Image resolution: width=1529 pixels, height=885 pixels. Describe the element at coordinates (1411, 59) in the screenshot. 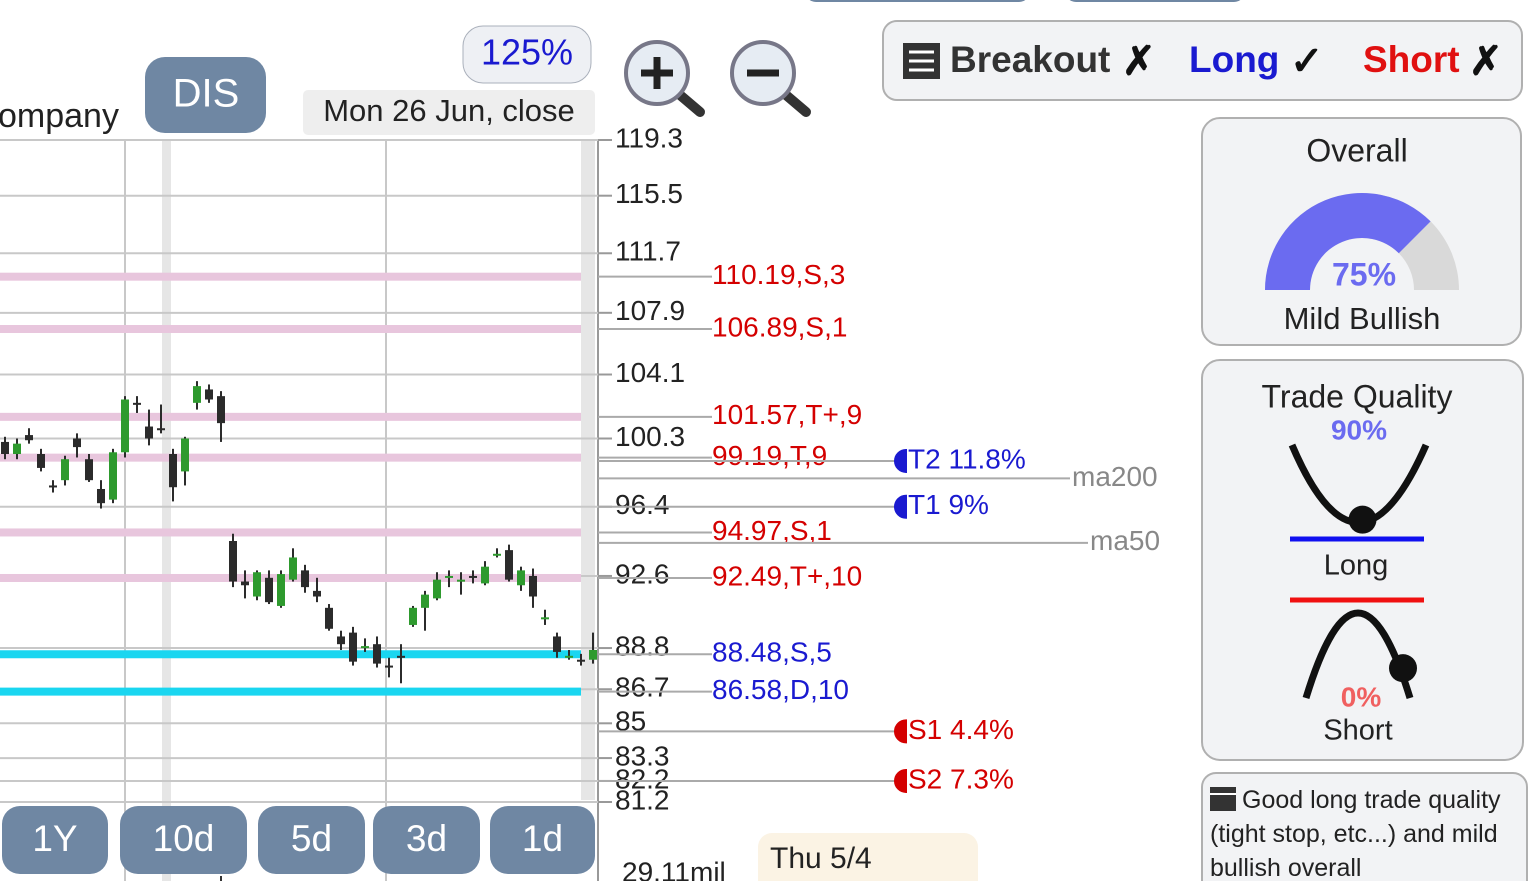

I see `short: Short` at that location.